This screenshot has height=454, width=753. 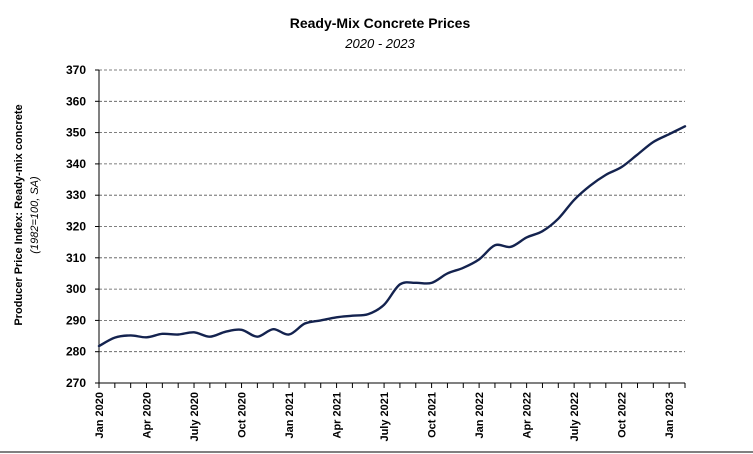 What do you see at coordinates (195, 417) in the screenshot?
I see `x-tick-label-2: July 2020` at bounding box center [195, 417].